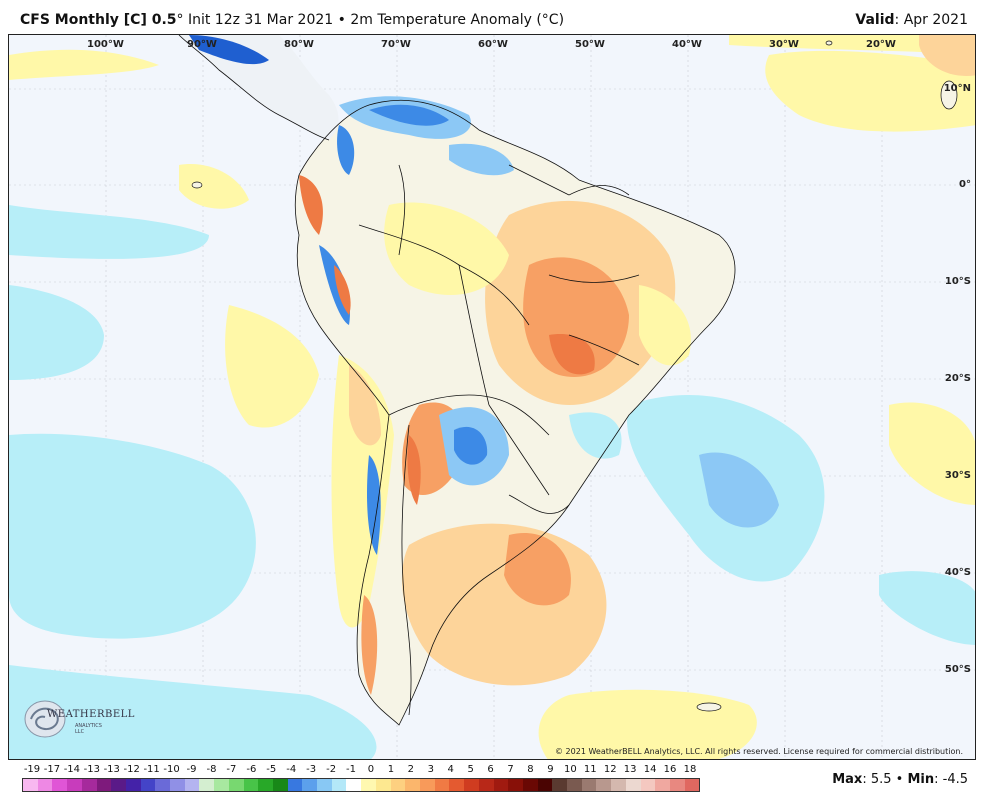  I want to click on central-america-land, so click(259, 87).